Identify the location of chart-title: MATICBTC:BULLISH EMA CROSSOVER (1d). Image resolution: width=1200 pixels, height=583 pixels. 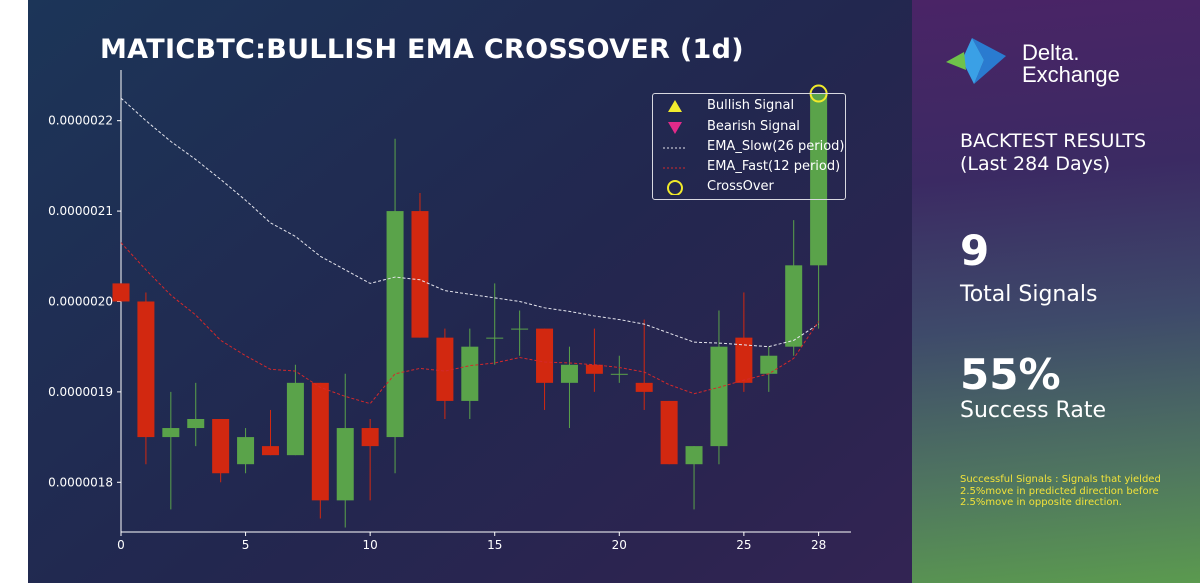
(422, 49).